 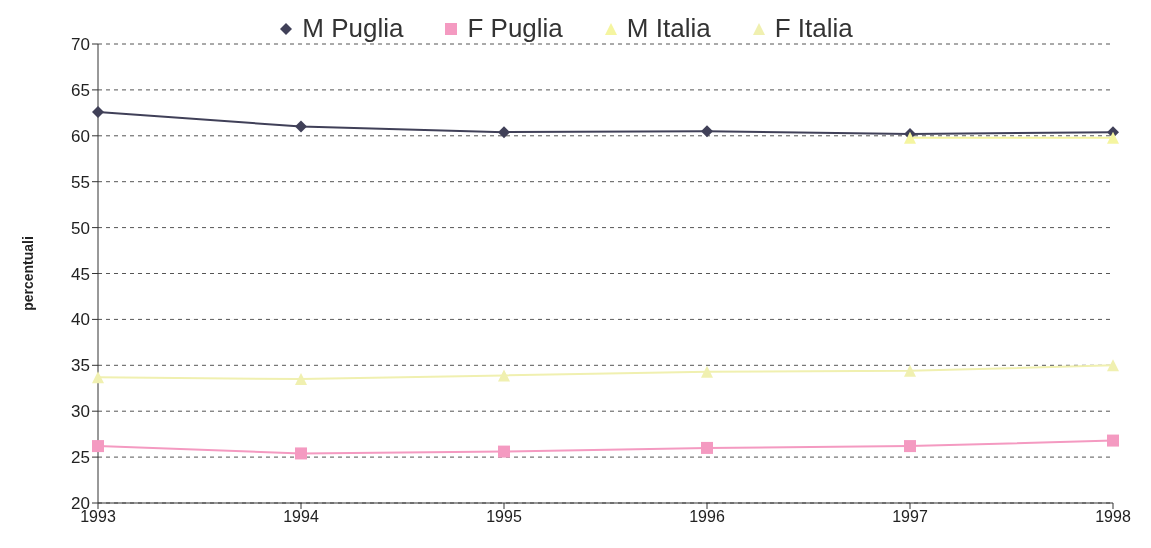 I want to click on y-tick-label: 70, so click(x=80, y=45).